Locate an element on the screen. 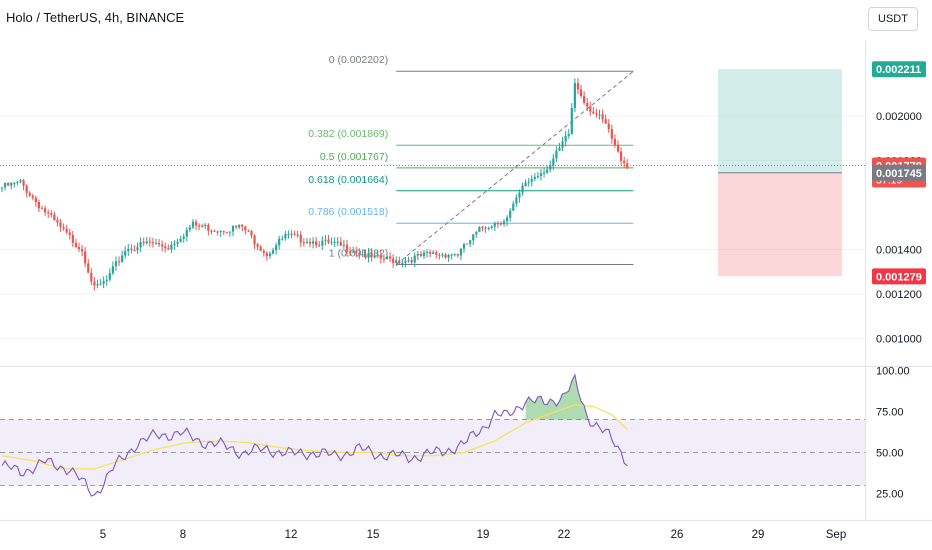  price-badge is located at coordinates (899, 69).